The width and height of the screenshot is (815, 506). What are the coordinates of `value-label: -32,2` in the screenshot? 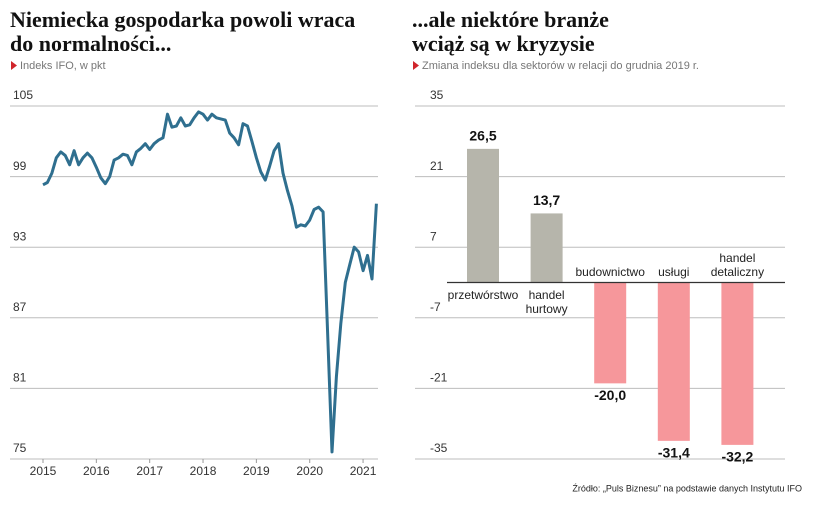 It's located at (737, 457).